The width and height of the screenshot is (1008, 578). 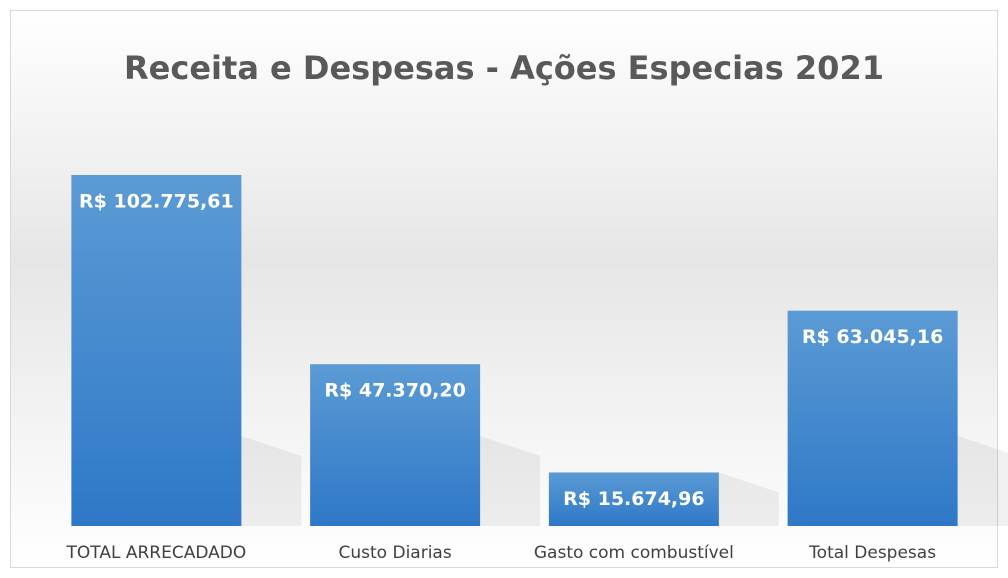 I want to click on data-label: R$ 15.674,96, so click(x=633, y=499).